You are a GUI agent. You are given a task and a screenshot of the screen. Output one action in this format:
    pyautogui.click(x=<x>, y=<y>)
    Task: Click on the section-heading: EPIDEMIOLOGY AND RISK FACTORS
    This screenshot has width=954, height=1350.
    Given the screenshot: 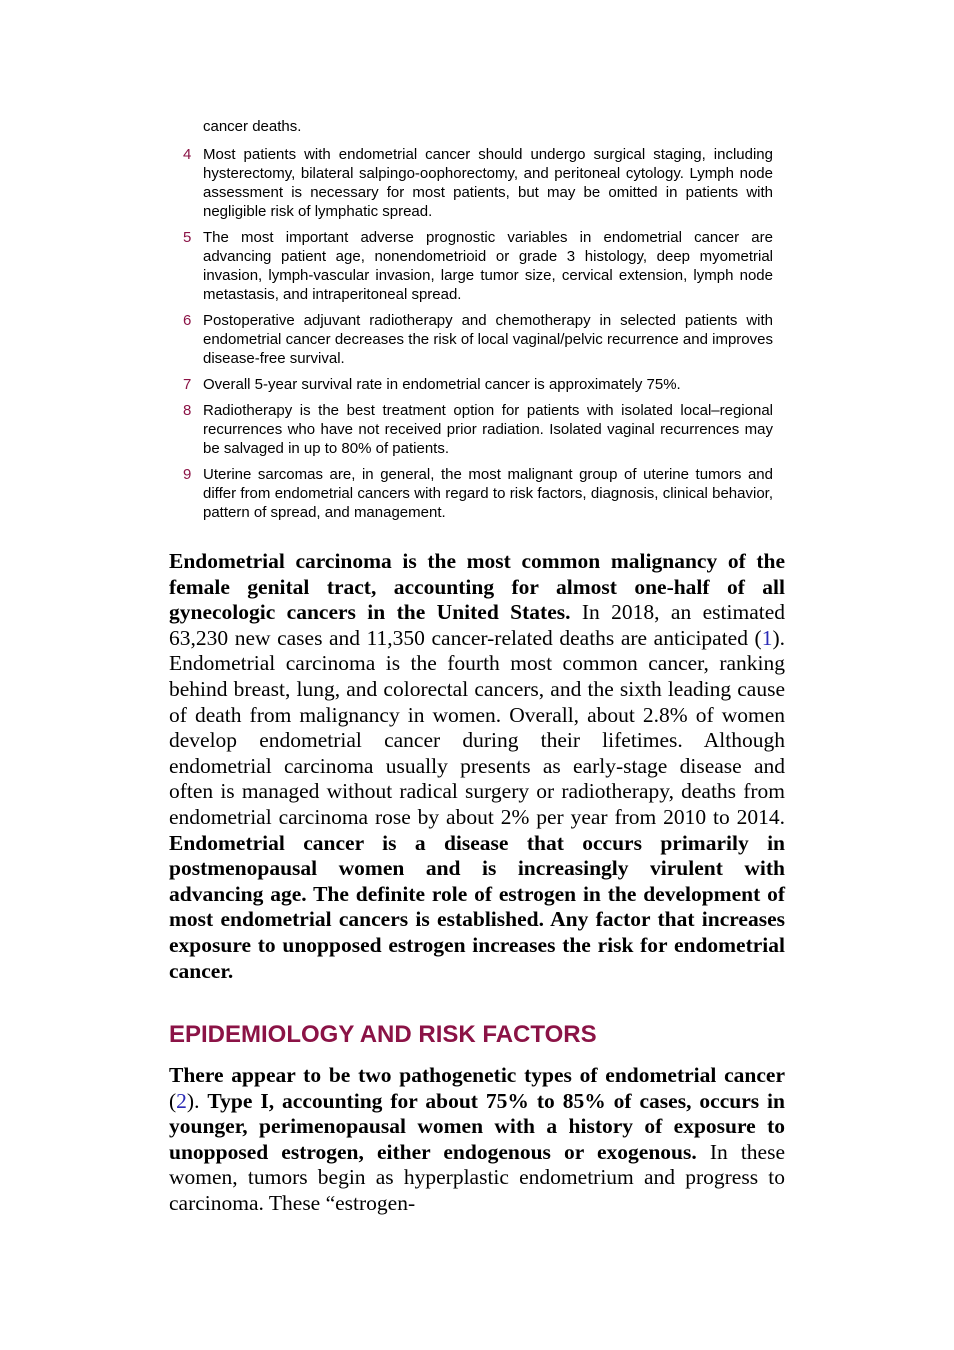 What is the action you would take?
    pyautogui.click(x=383, y=1034)
    